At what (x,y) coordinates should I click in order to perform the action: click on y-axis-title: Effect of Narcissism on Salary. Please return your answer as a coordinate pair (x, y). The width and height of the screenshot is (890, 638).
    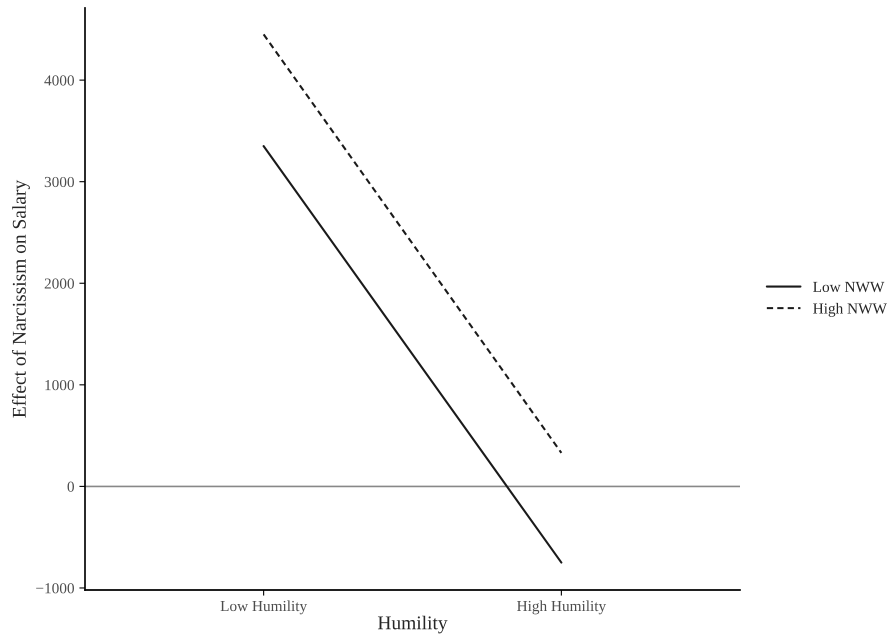
    Looking at the image, I should click on (21, 299).